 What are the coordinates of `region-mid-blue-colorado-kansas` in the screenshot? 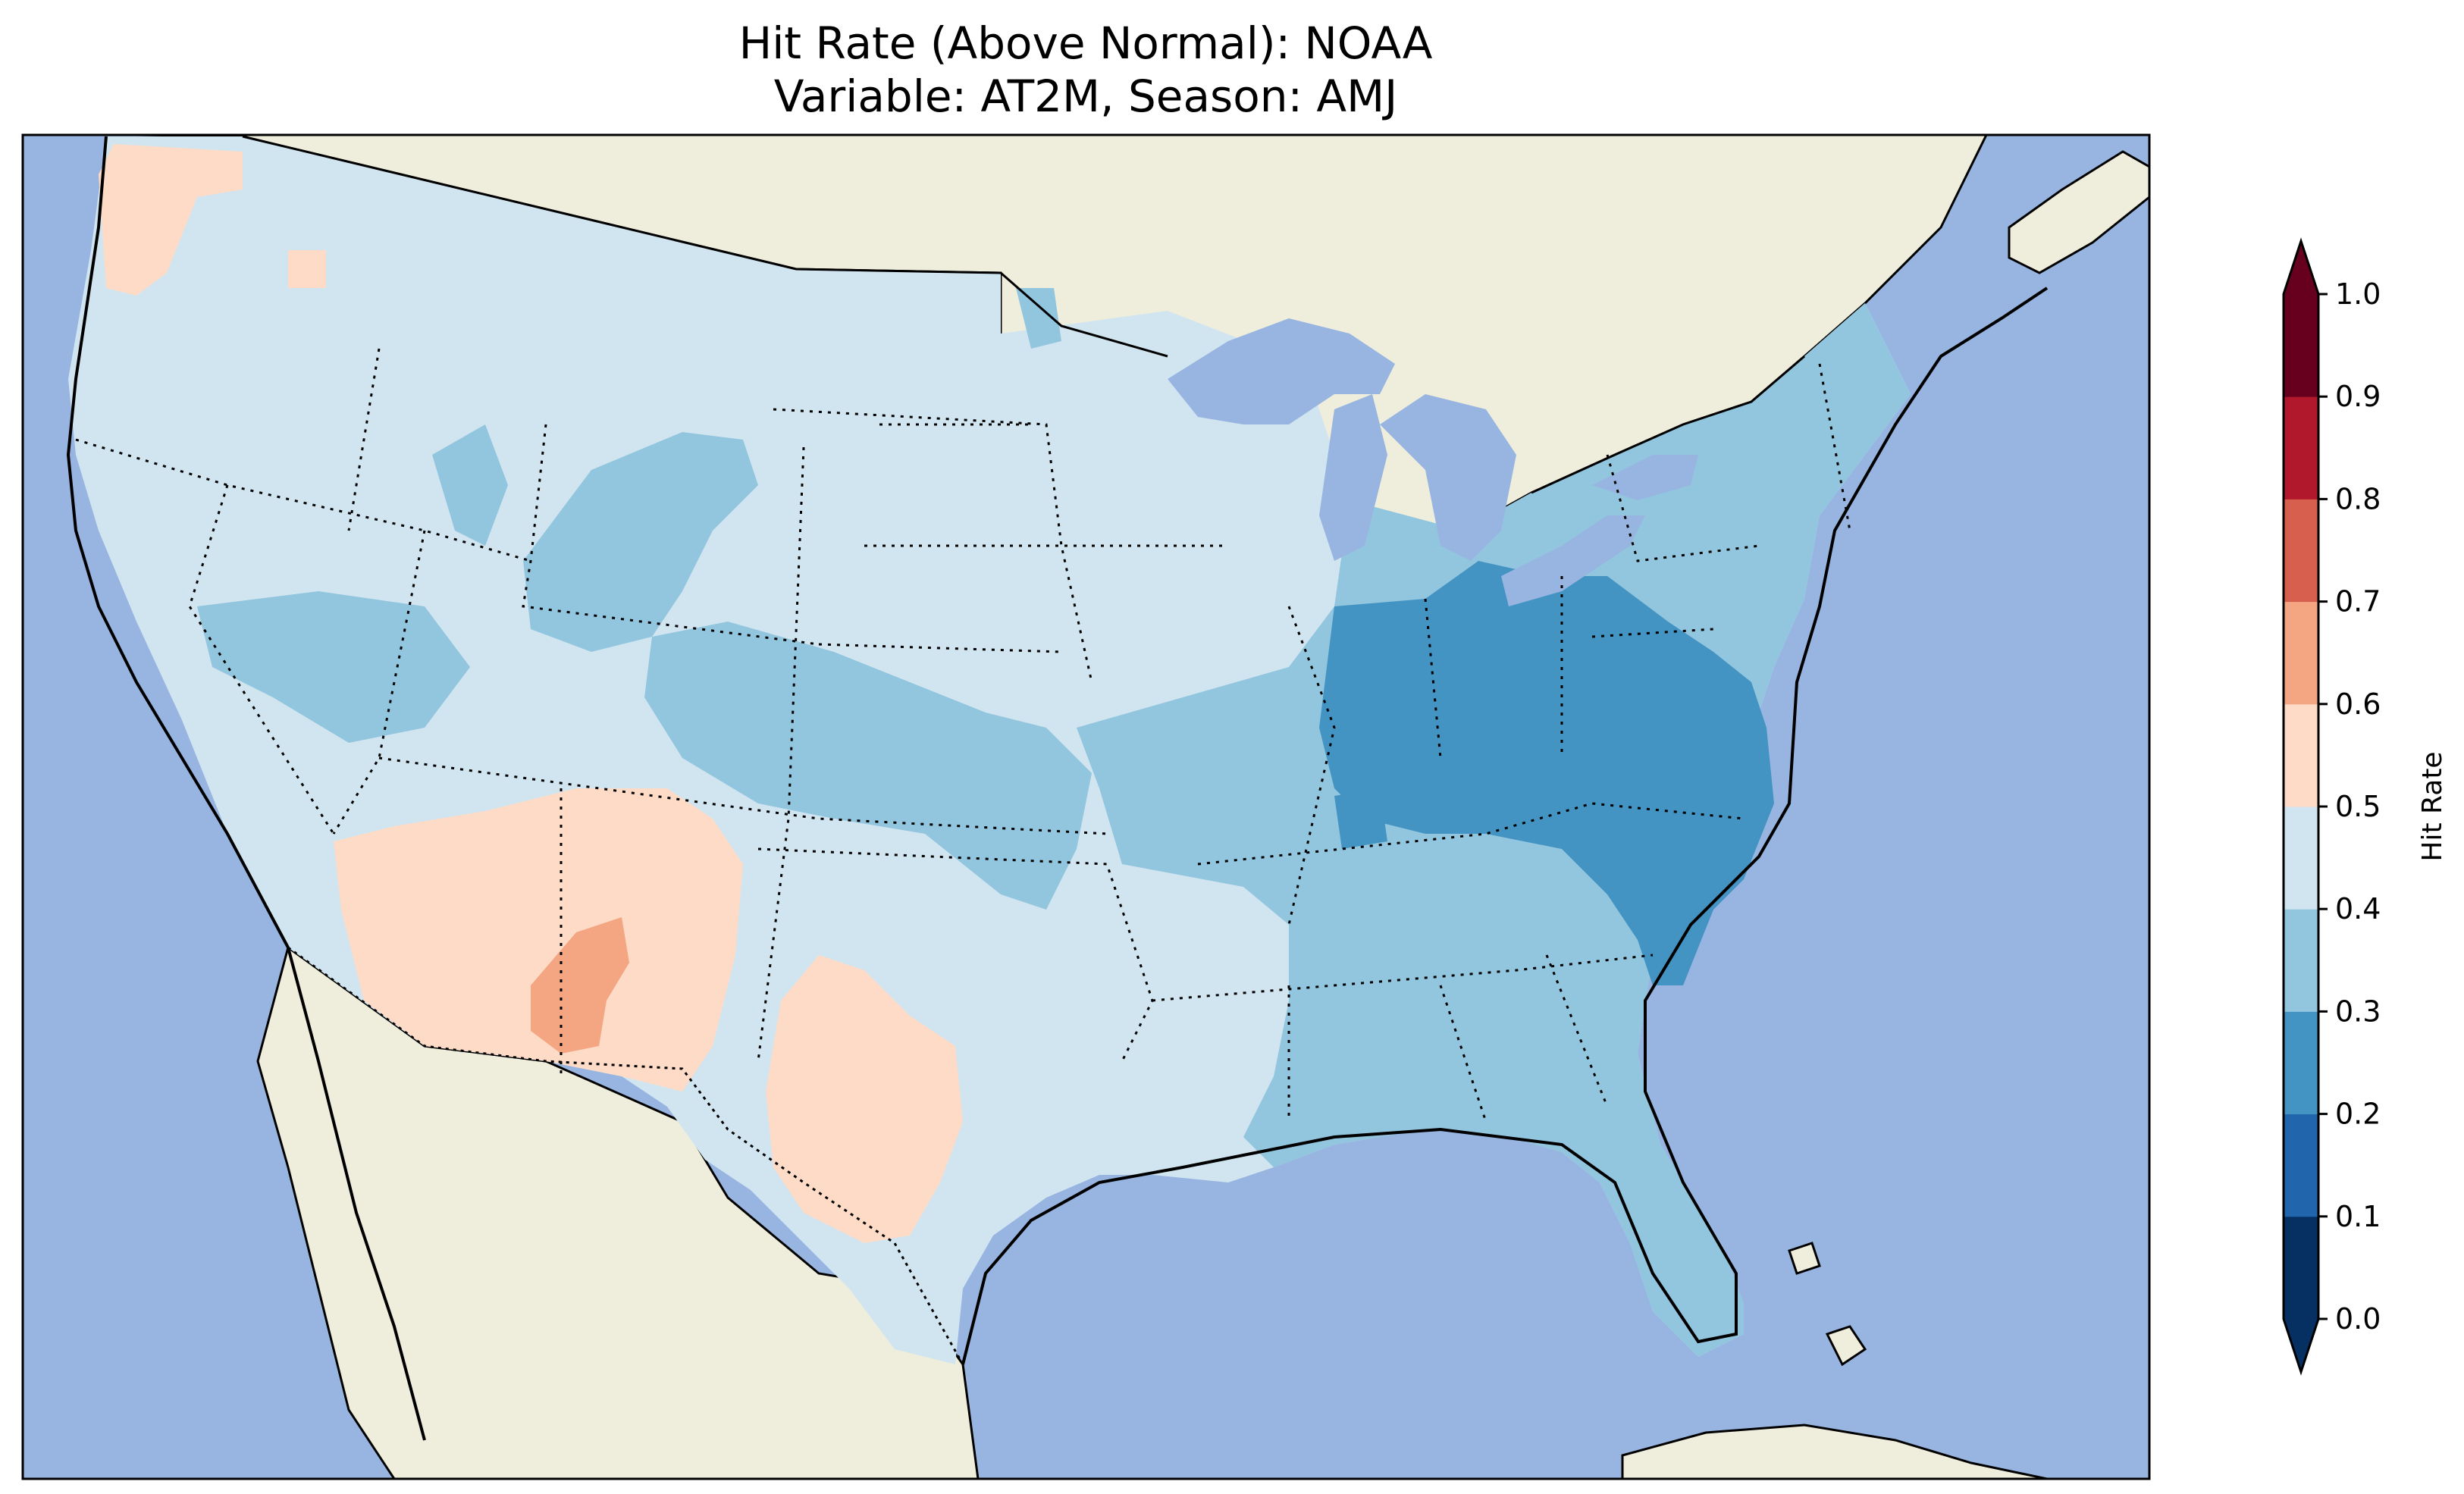 It's located at (868, 766).